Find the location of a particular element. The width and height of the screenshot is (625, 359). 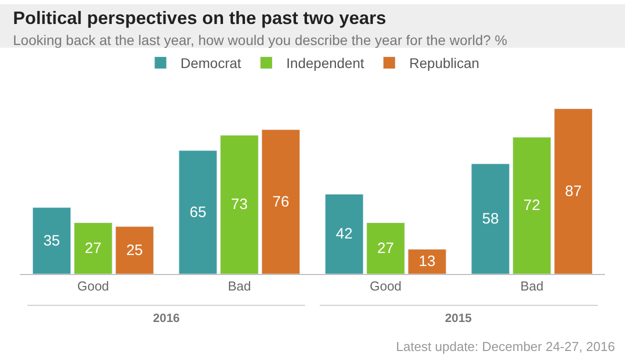

data-label: 65 is located at coordinates (198, 212).